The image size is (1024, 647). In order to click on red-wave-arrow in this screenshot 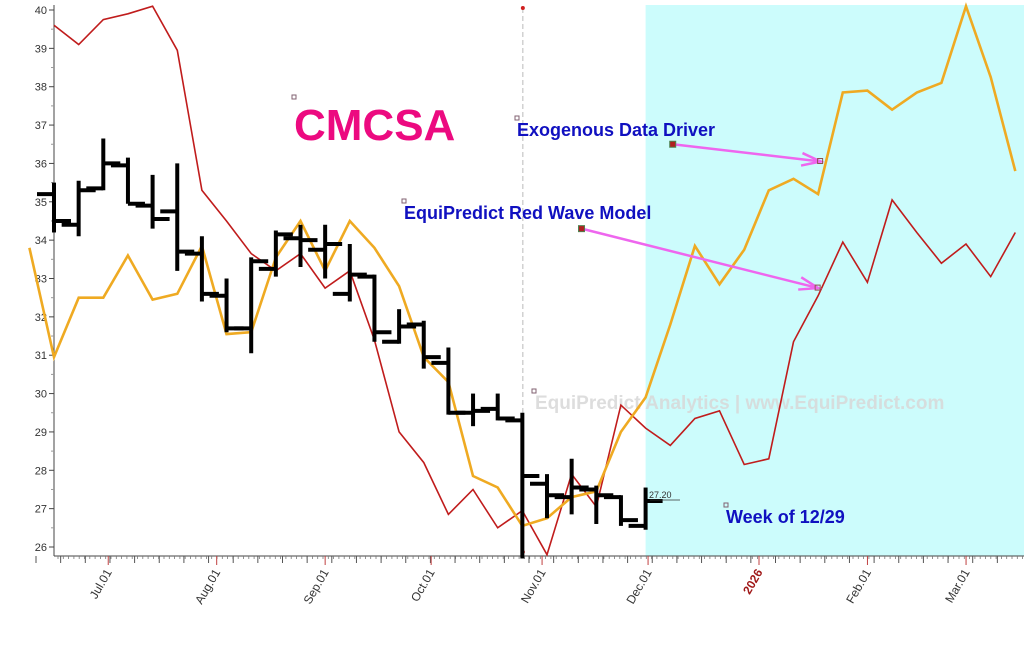, I will do `click(700, 258)`.